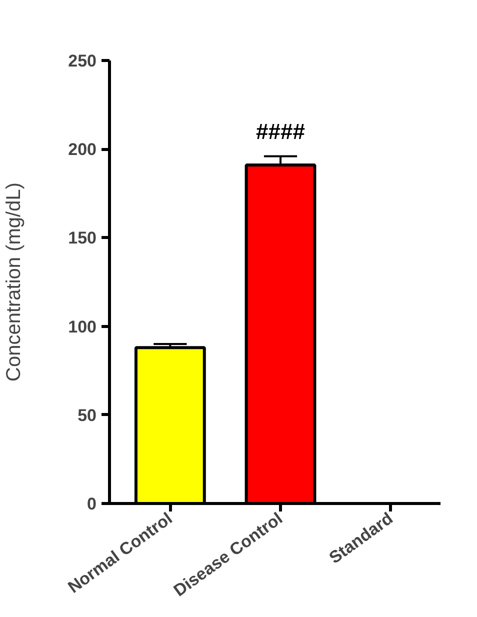 This screenshot has height=617, width=477. I want to click on y-tick-label: 200, so click(82, 150).